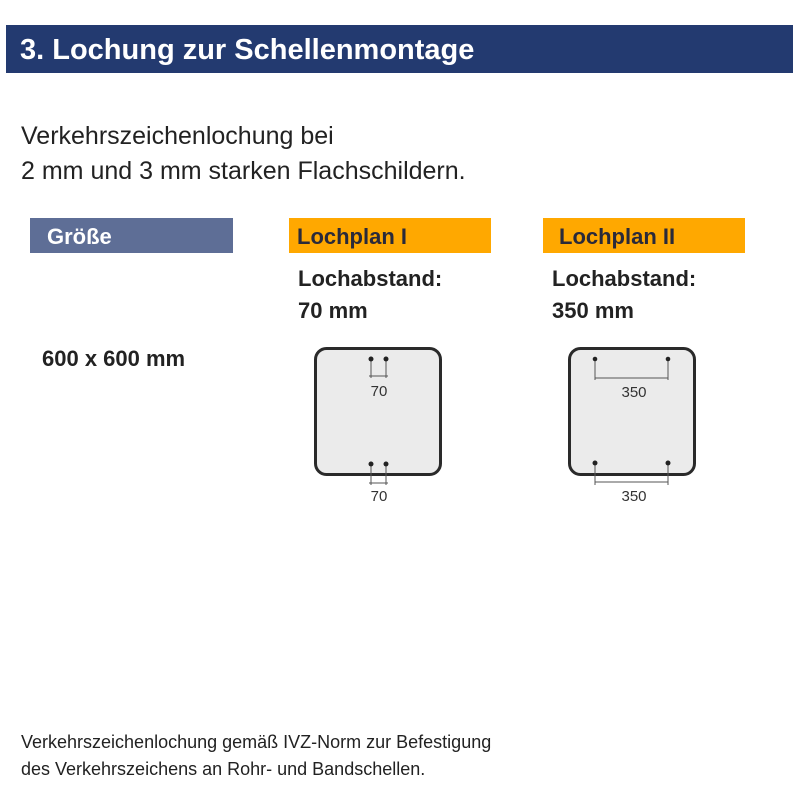 This screenshot has height=800, width=800. I want to click on plan2-spacing-label: Lochabstand:, so click(624, 278).